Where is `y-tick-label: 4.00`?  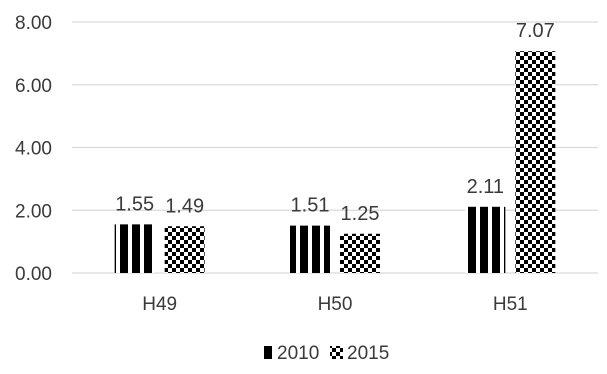
y-tick-label: 4.00 is located at coordinates (33, 149).